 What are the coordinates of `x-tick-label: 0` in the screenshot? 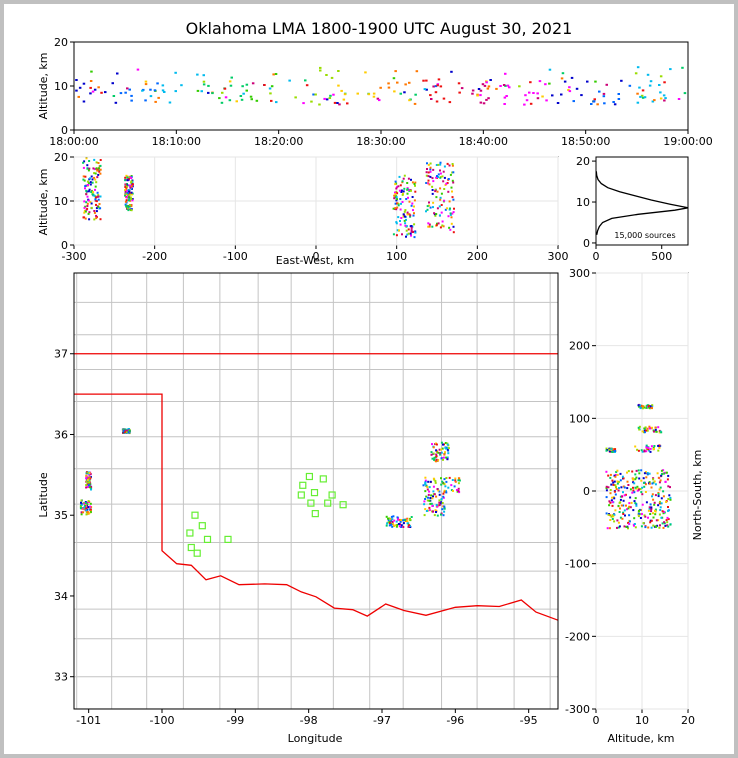 It's located at (596, 720).